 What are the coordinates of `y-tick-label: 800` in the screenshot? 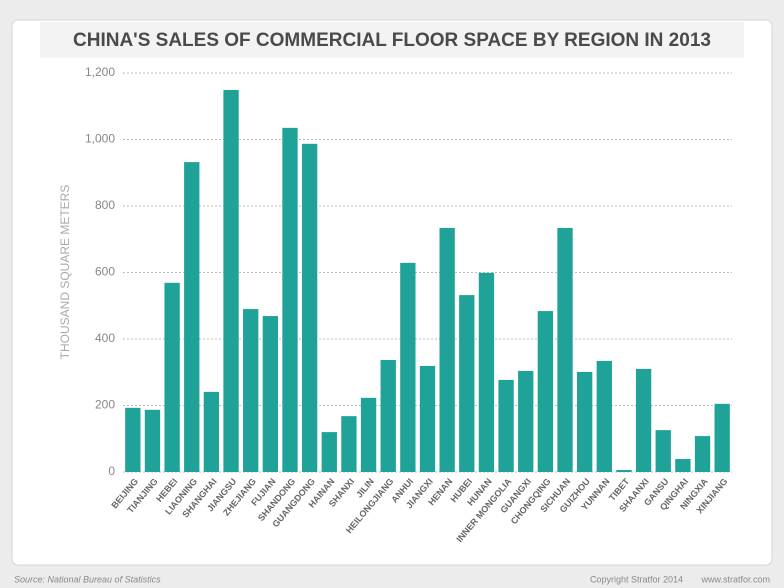 It's located at (105, 205).